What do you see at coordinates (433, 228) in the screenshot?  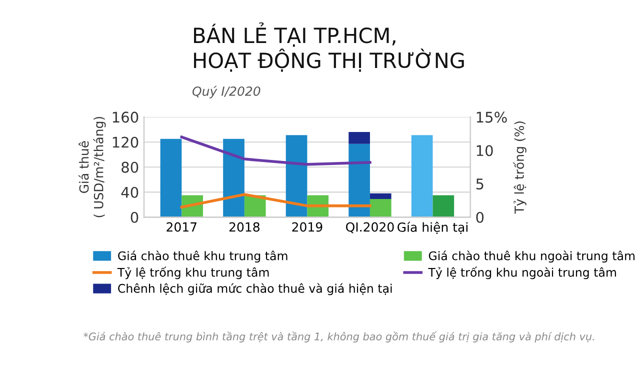 I see `x-tick-label: Gía hiện tại` at bounding box center [433, 228].